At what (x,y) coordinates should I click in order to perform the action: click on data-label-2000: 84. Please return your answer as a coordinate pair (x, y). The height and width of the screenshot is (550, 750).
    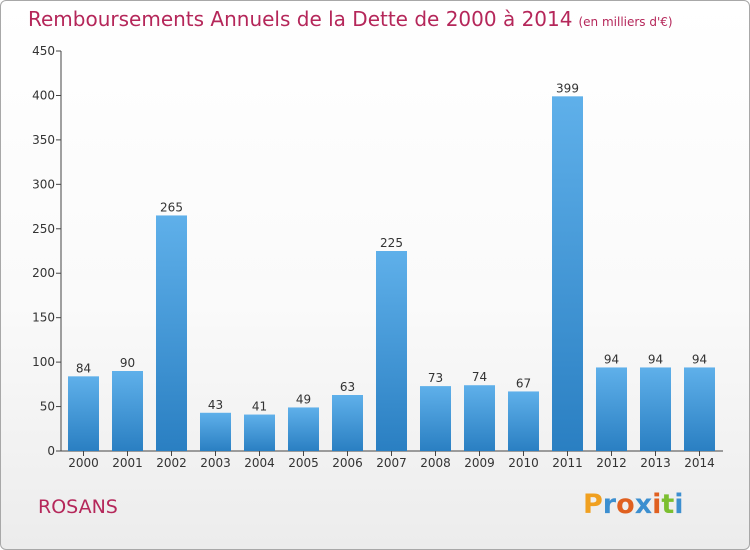
    Looking at the image, I should click on (83, 368).